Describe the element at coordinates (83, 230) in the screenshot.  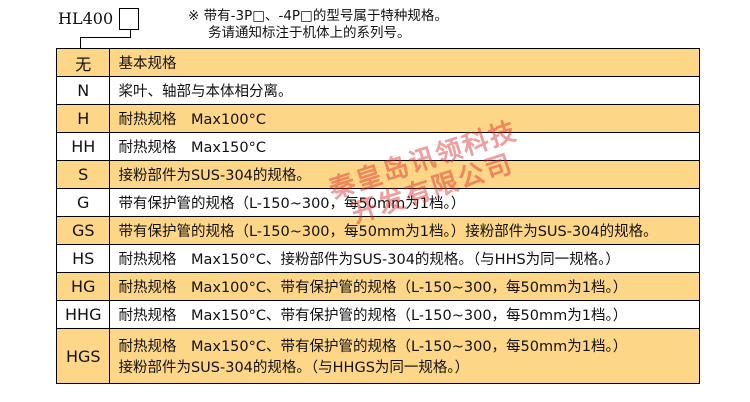
I see `suffix-code: GS` at that location.